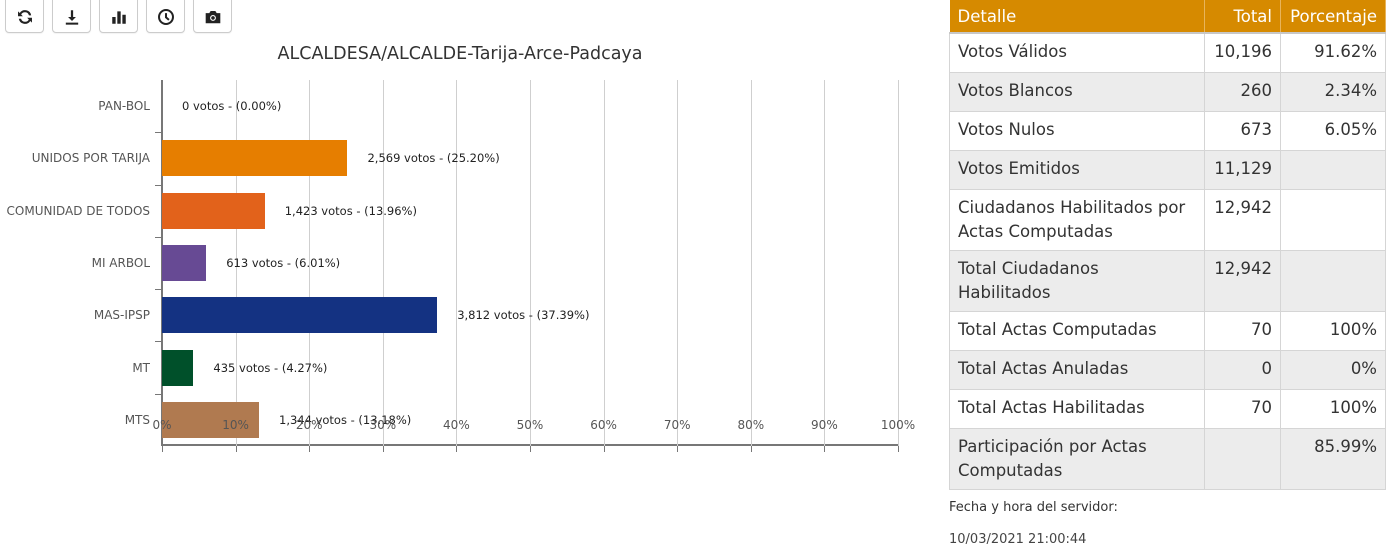  I want to click on x-tick-label: 40%, so click(456, 425).